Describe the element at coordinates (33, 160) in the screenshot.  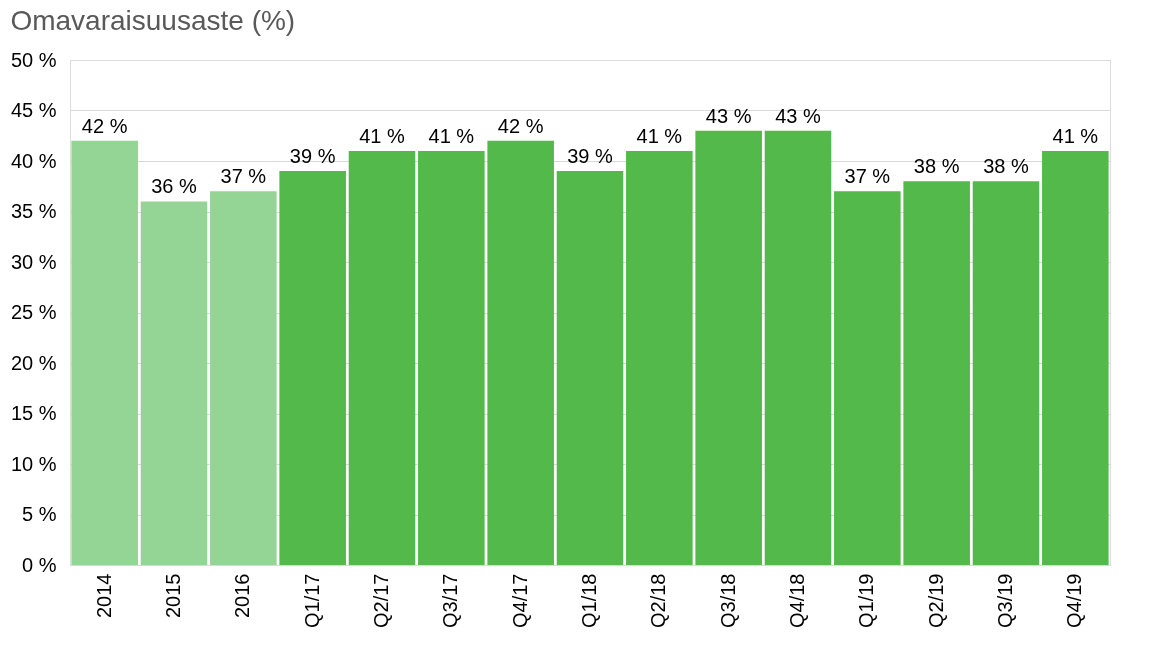
I see `y-tick-label: 40 %` at that location.